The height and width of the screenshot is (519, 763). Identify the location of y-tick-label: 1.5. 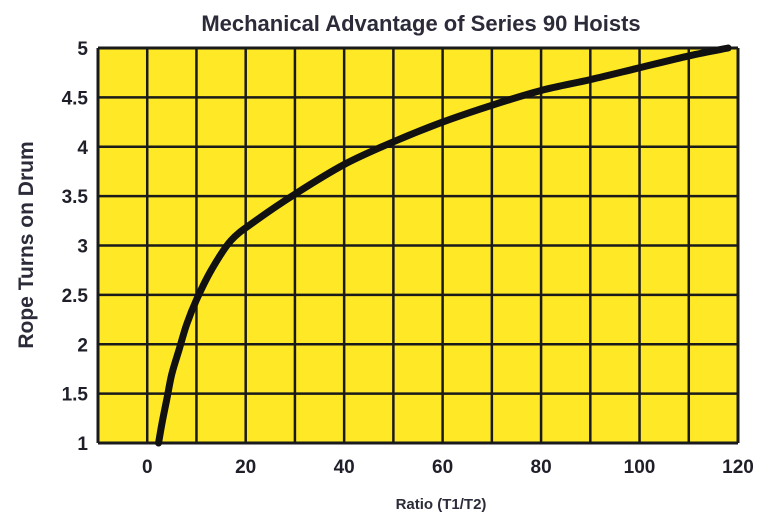
(75, 395).